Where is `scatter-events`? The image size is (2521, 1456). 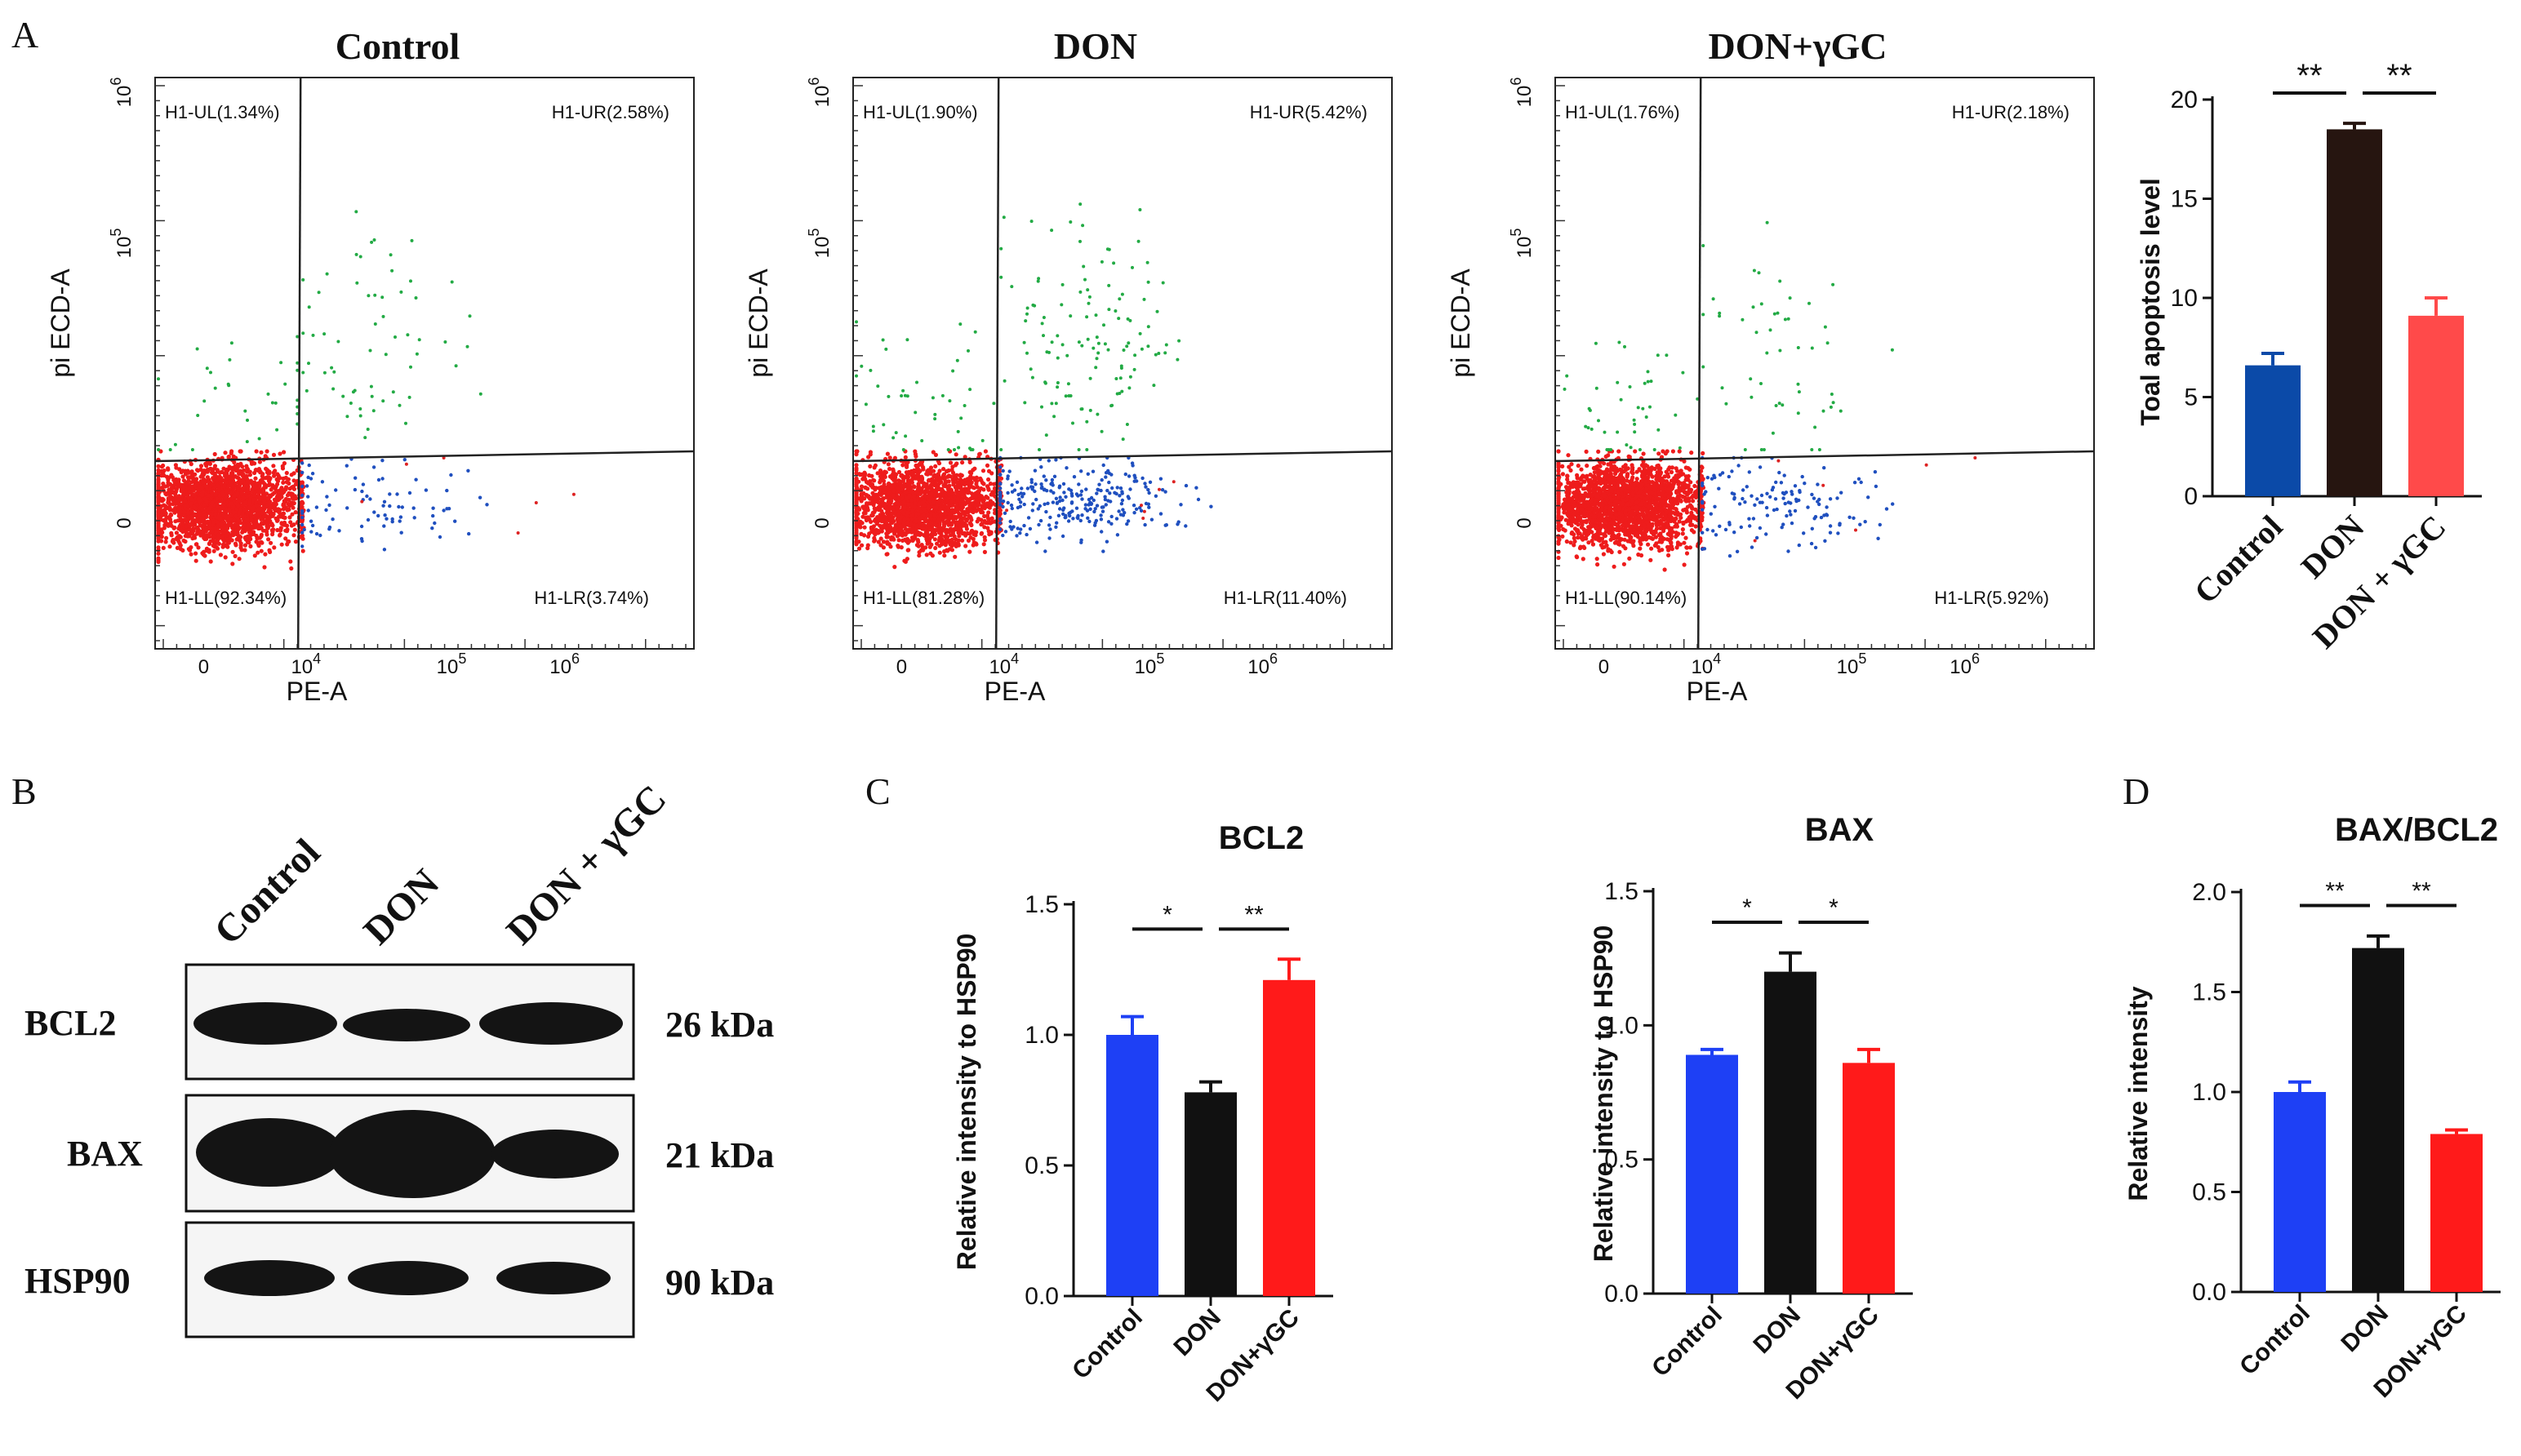
scatter-events is located at coordinates (366, 391).